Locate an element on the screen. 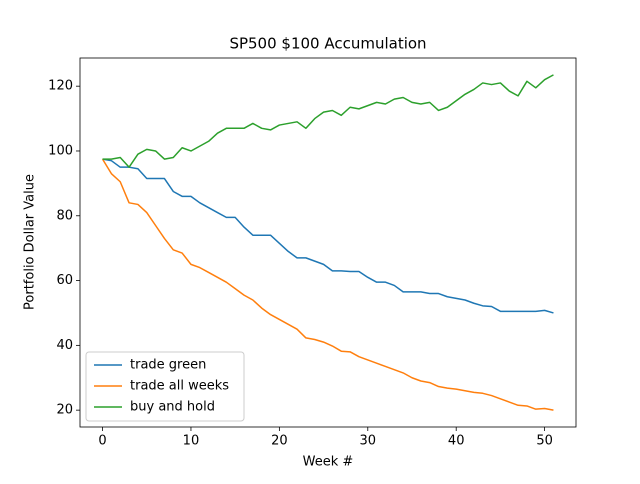  y-tick-label: 80 is located at coordinates (64, 215).